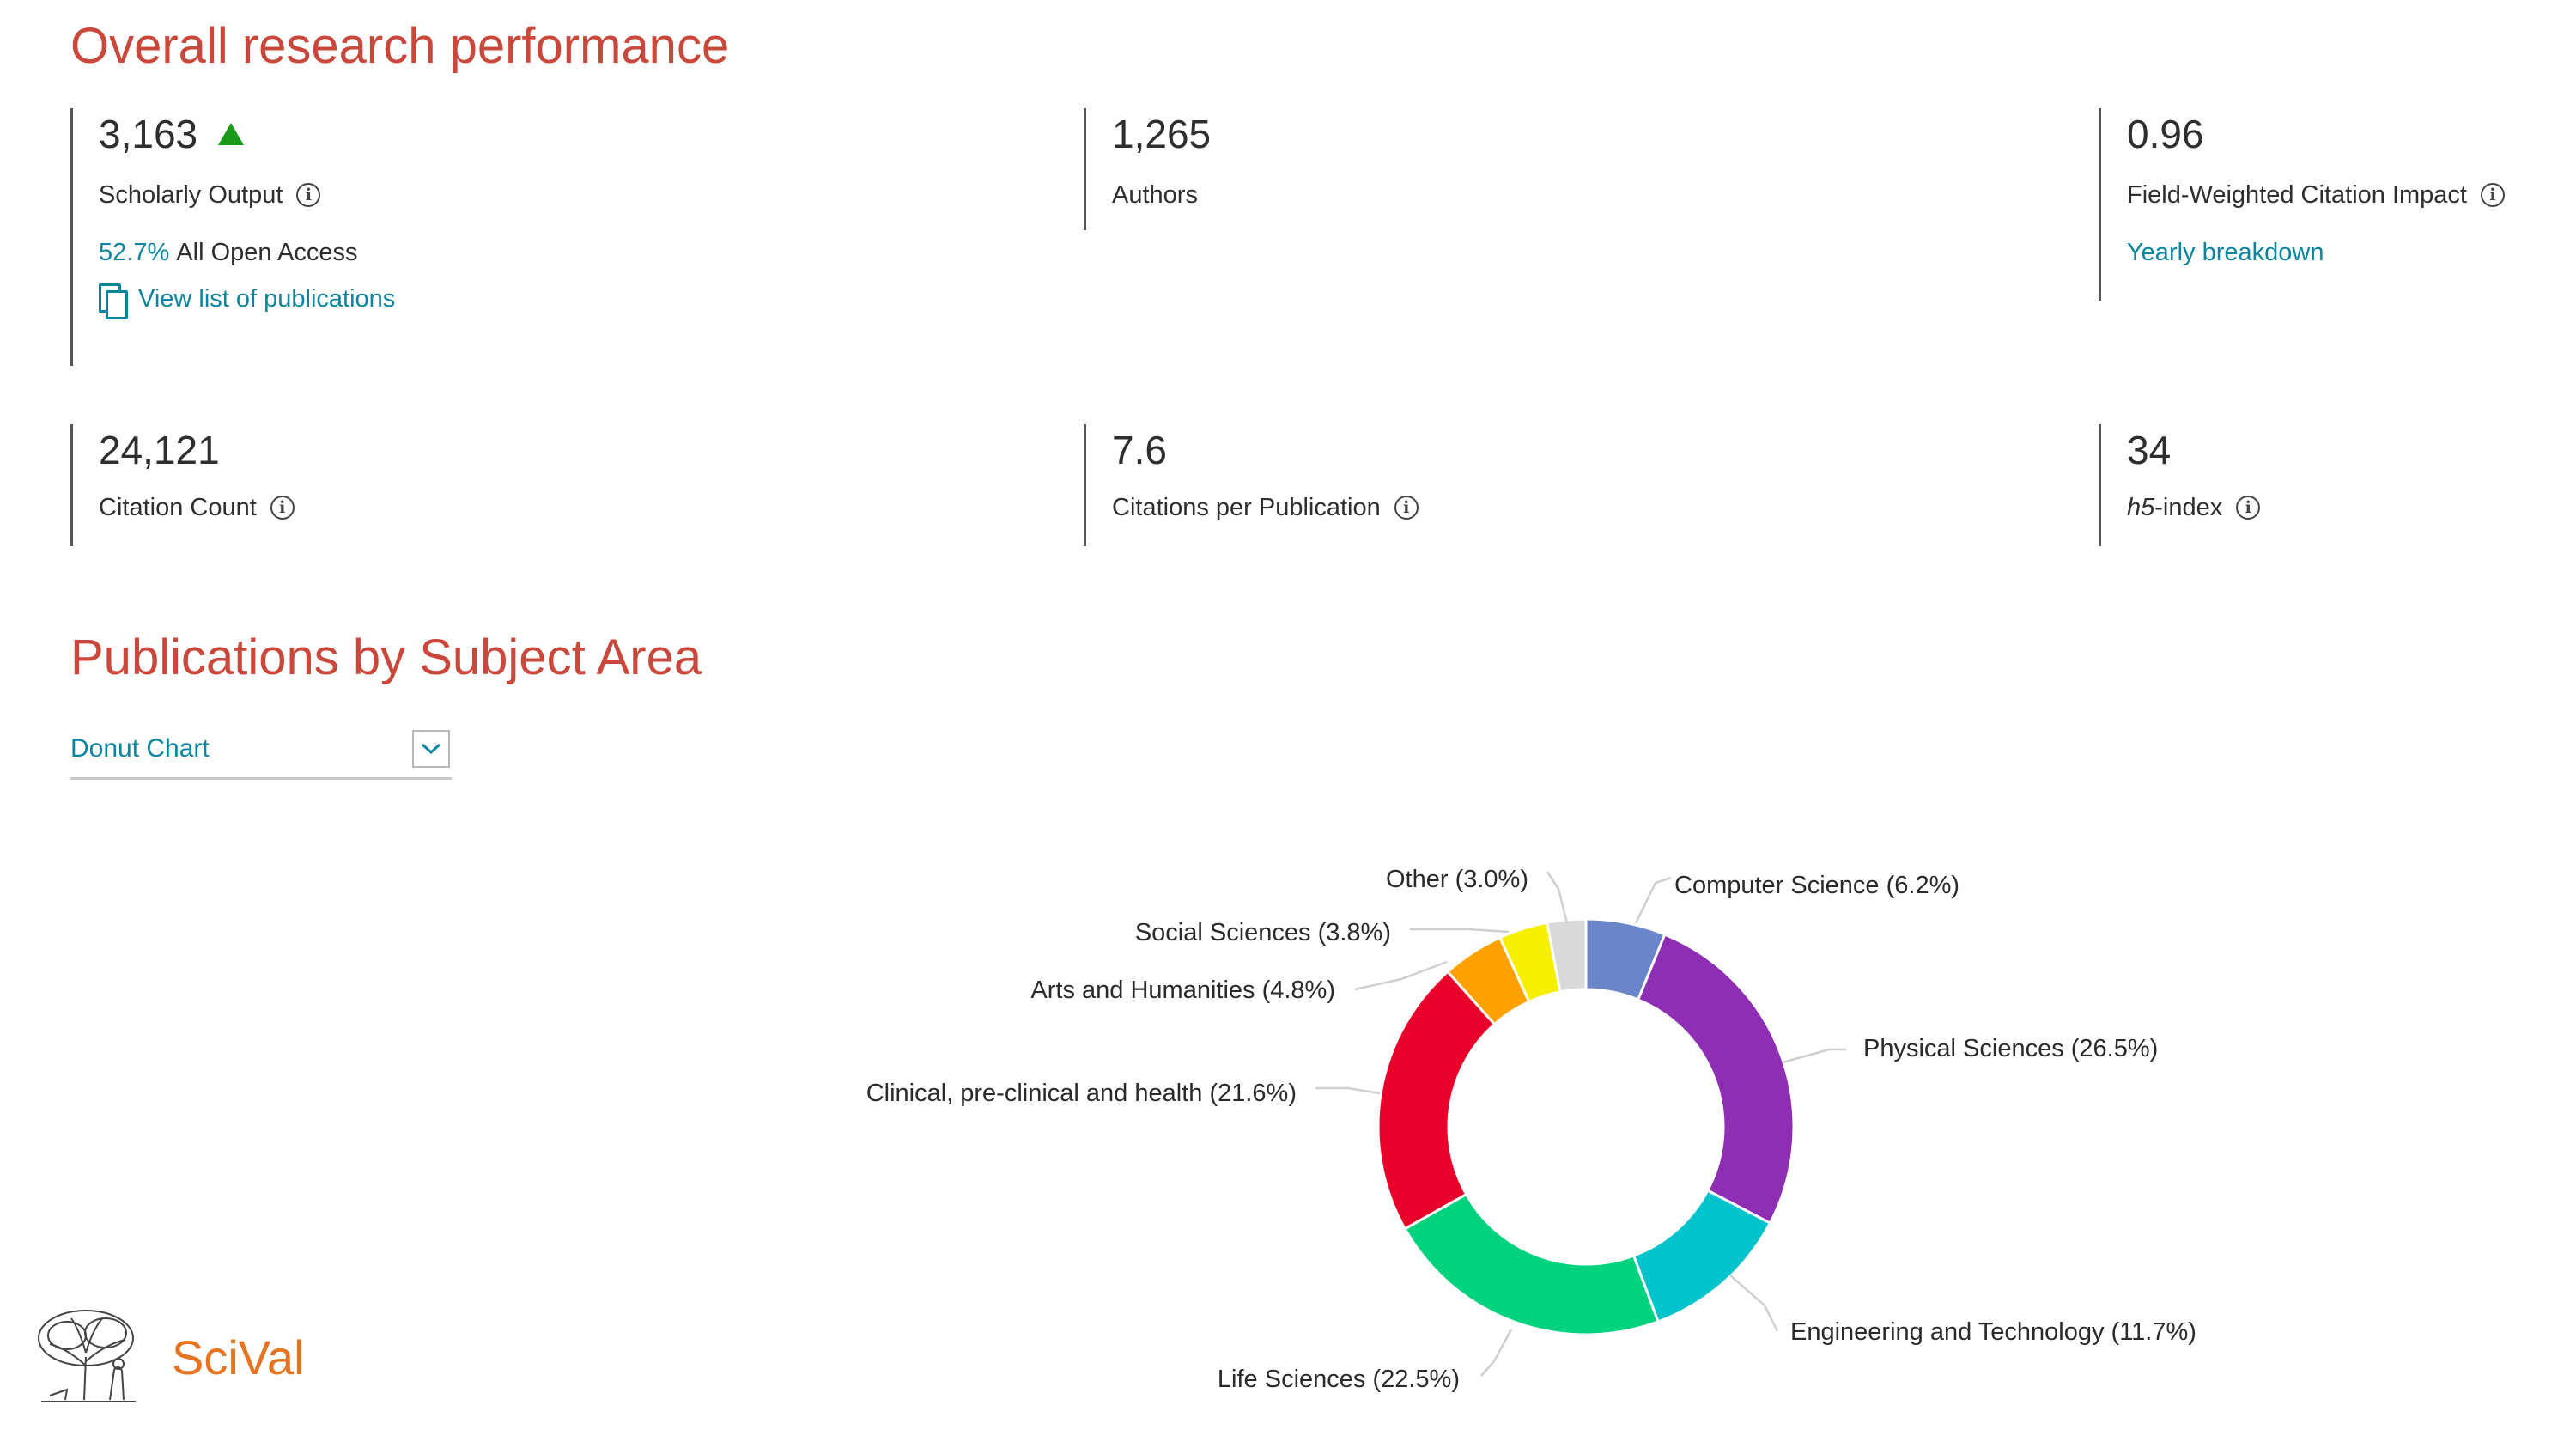  Describe the element at coordinates (178, 507) in the screenshot. I see `citation-count-label: Citation Count` at that location.